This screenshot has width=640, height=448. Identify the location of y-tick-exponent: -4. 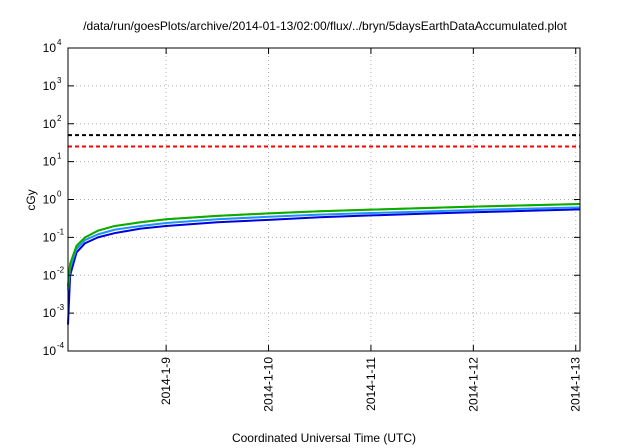
(61, 345).